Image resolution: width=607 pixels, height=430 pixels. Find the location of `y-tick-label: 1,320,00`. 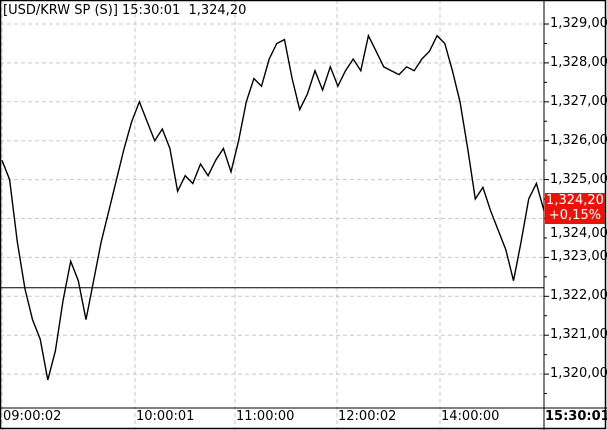

y-tick-label: 1,320,00 is located at coordinates (578, 374).